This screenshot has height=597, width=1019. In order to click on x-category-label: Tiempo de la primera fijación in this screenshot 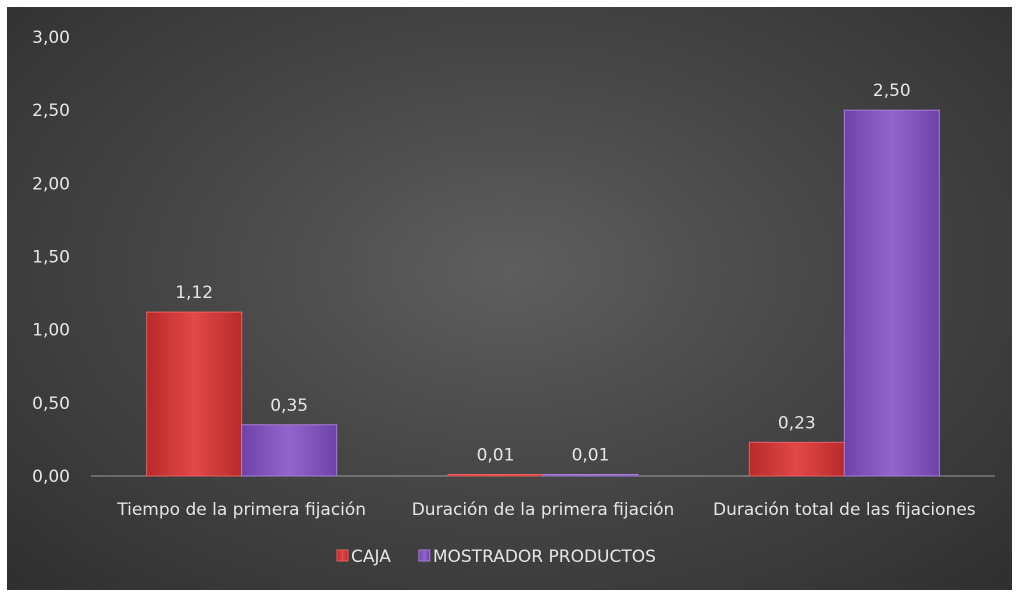, I will do `click(241, 510)`.